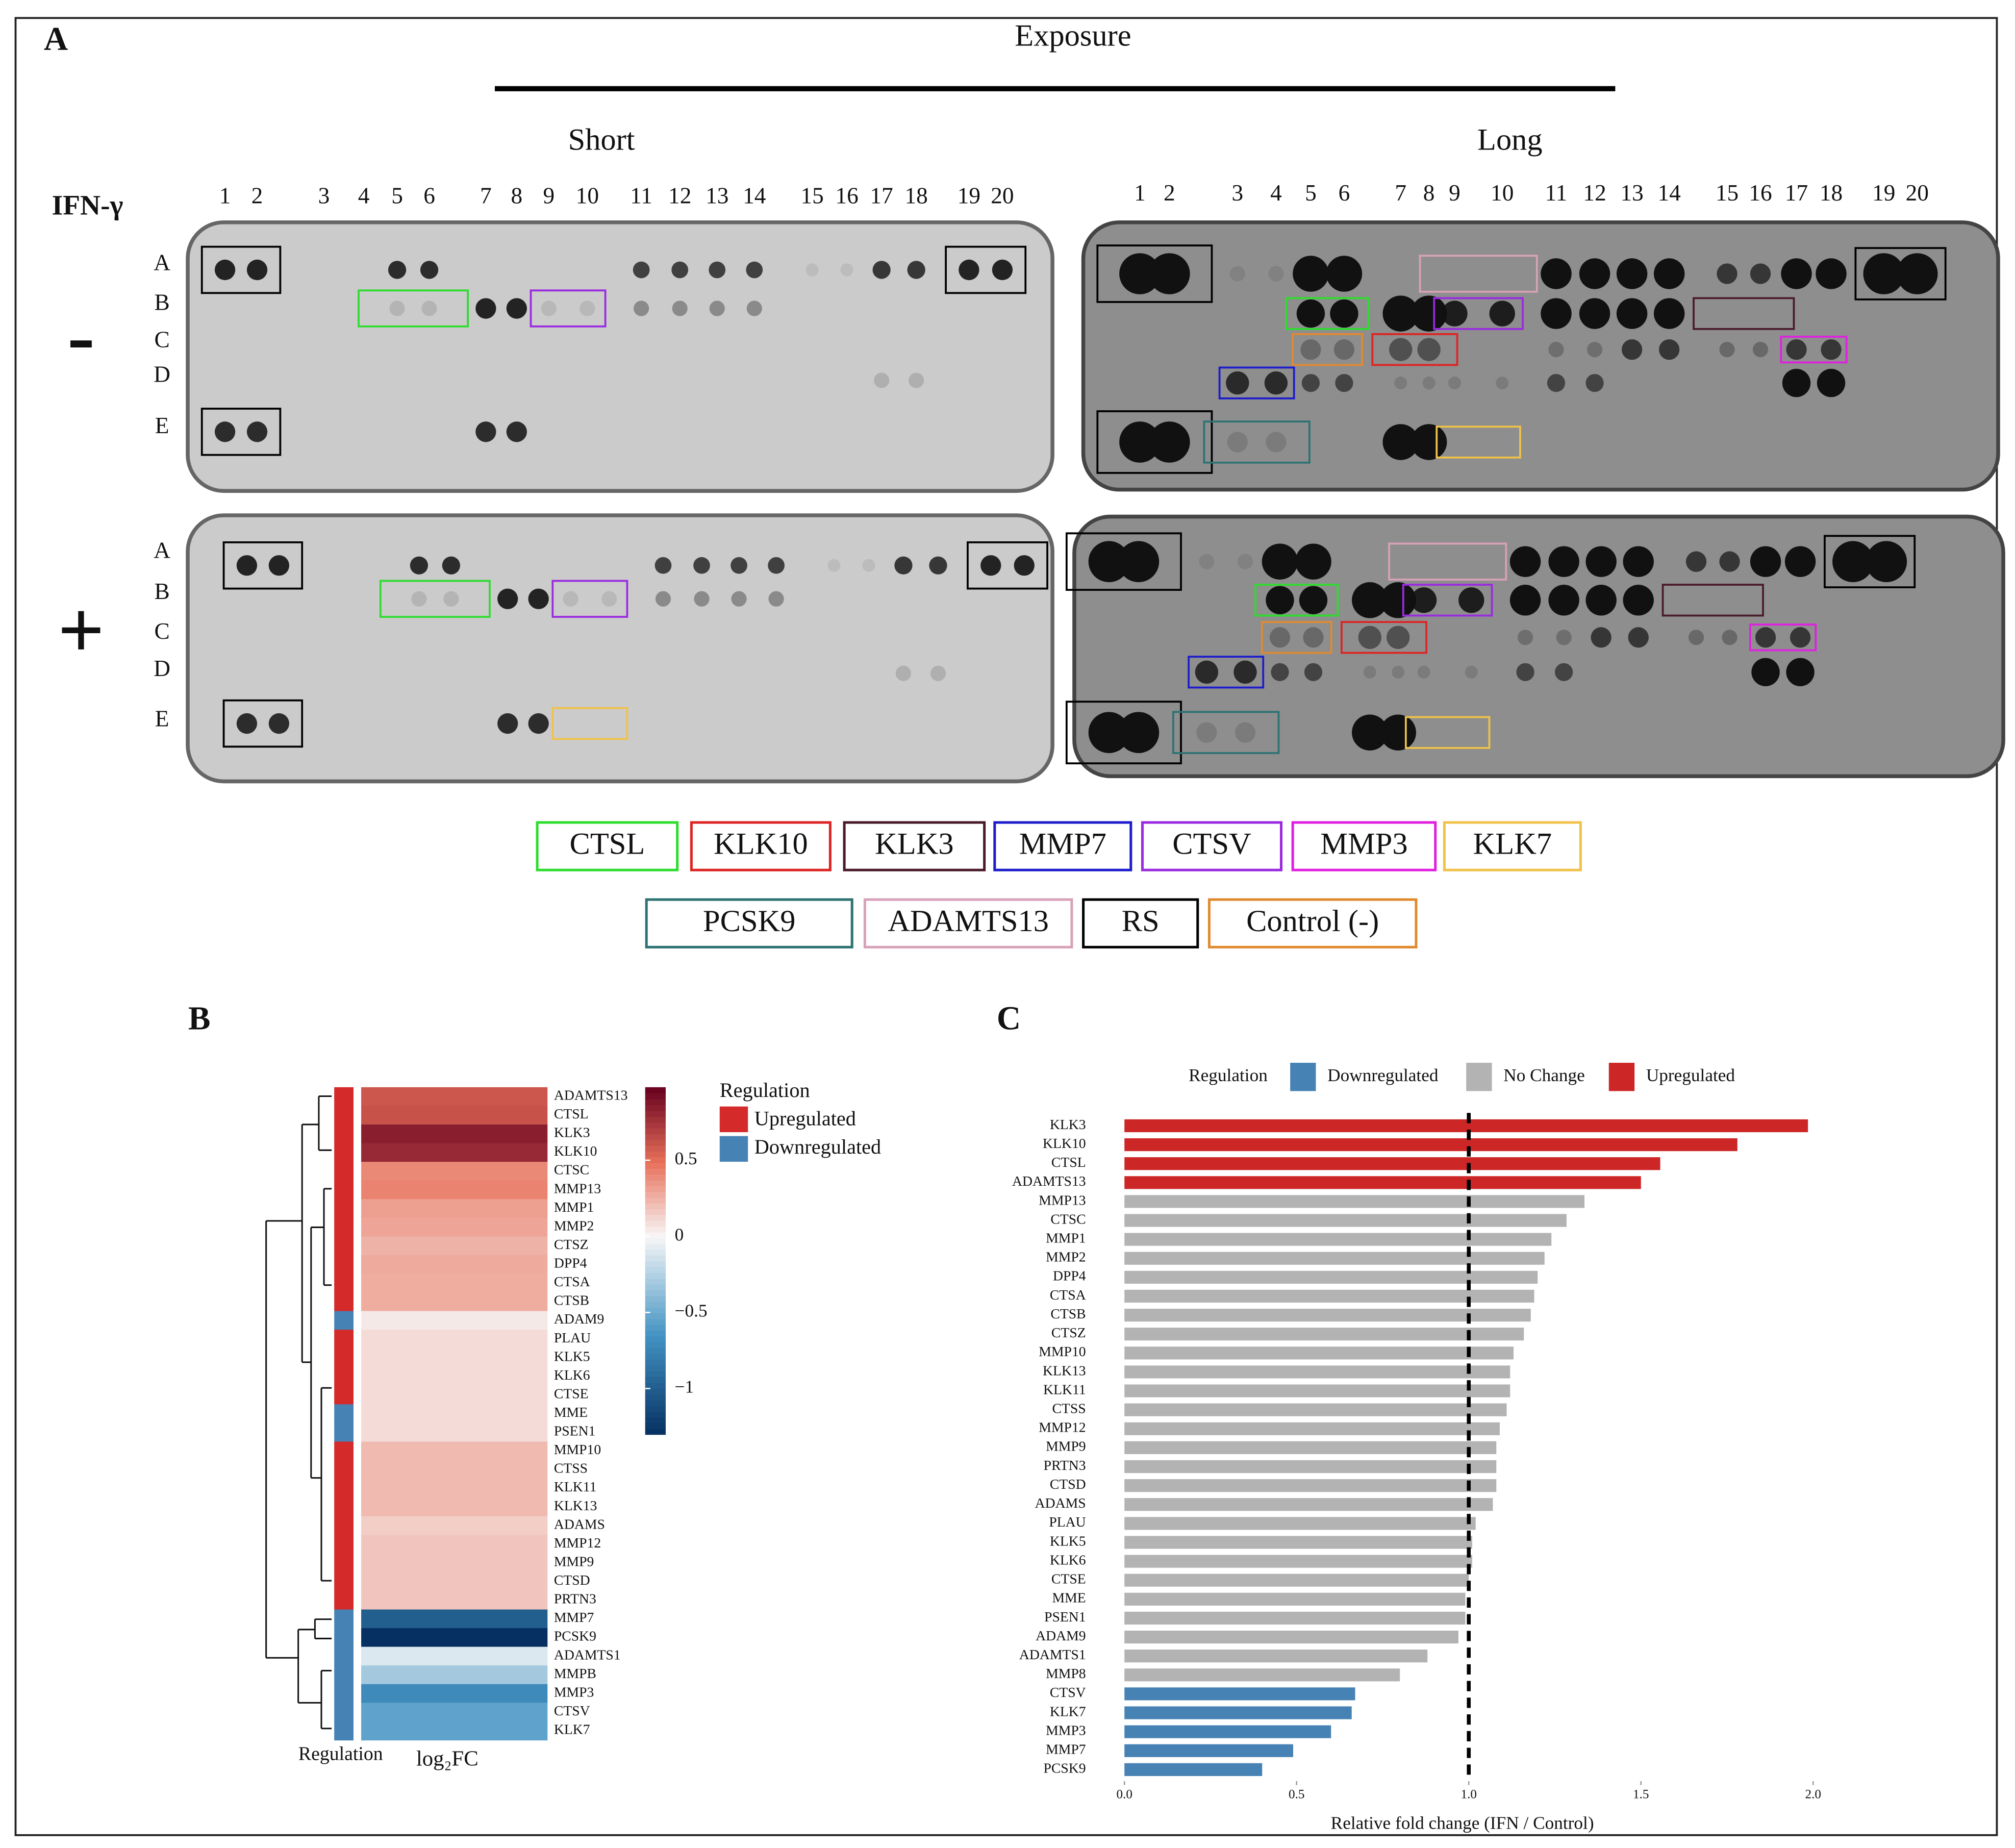 Image resolution: width=2015 pixels, height=1848 pixels. Describe the element at coordinates (324, 195) in the screenshot. I see `column-number: 3` at that location.